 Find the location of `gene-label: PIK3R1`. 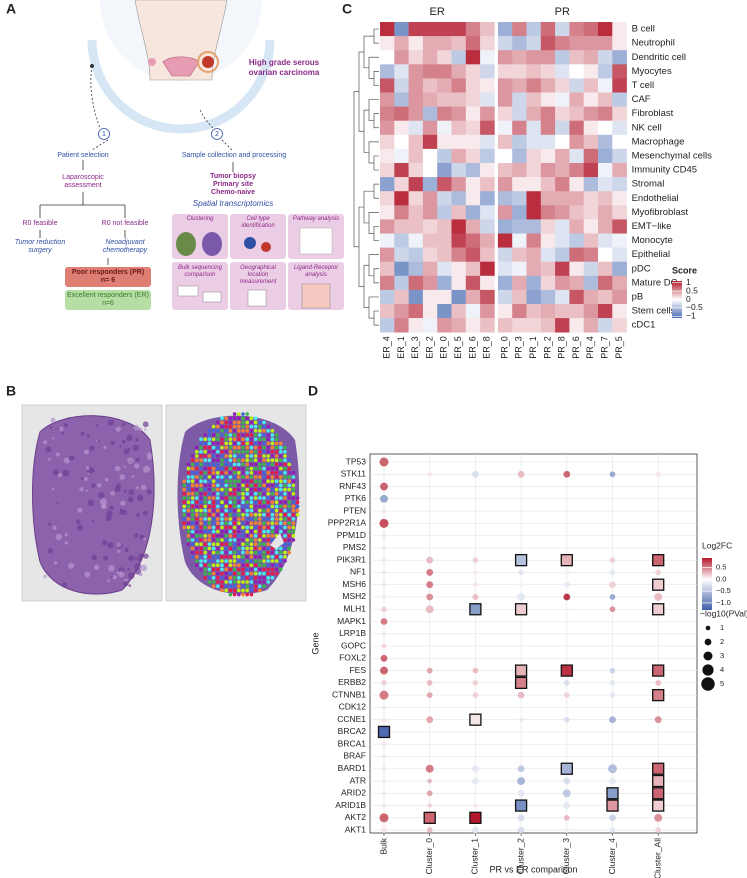

gene-label: PIK3R1 is located at coordinates (352, 559).